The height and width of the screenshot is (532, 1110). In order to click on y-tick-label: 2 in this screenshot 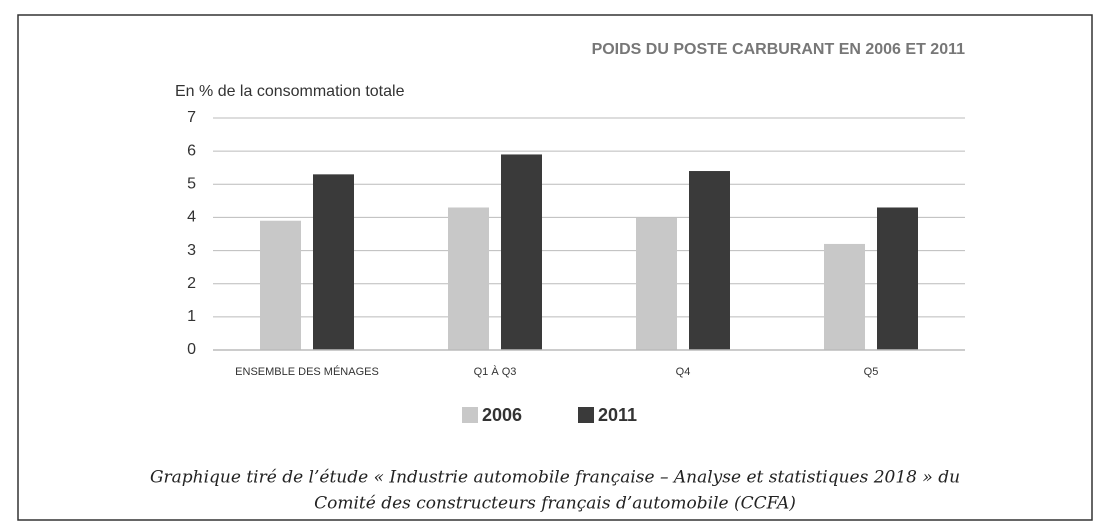, I will do `click(191, 283)`.